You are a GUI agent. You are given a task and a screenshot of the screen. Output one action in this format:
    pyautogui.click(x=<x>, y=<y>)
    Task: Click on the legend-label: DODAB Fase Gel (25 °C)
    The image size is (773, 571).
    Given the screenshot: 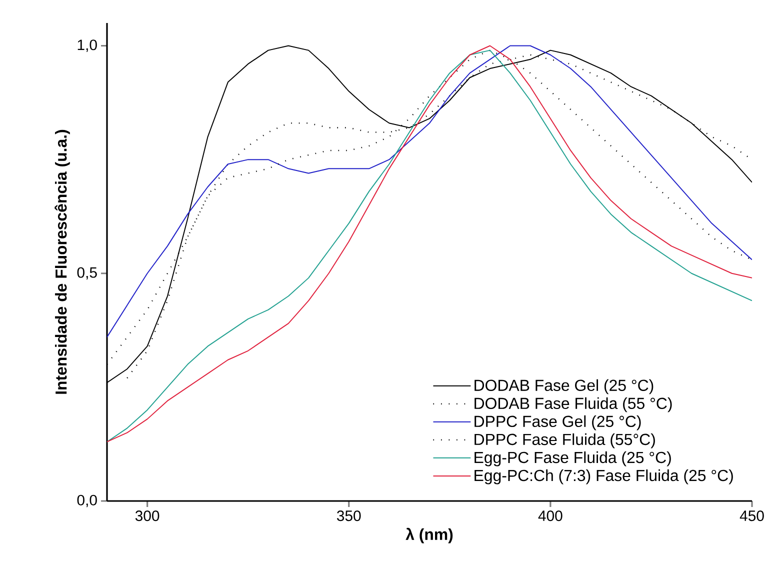 What is the action you would take?
    pyautogui.click(x=564, y=386)
    